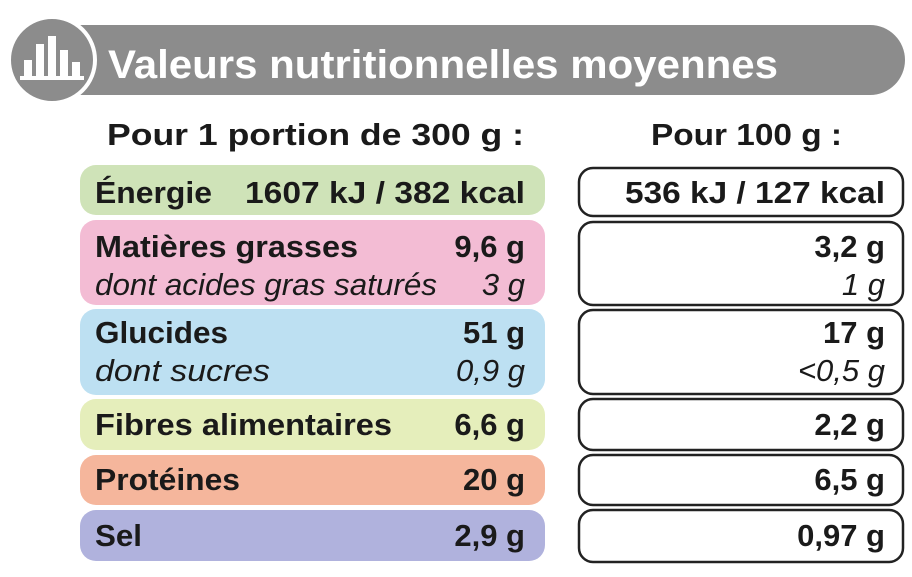  What do you see at coordinates (266, 284) in the screenshot?
I see `sub-label: dont acides gras saturés` at bounding box center [266, 284].